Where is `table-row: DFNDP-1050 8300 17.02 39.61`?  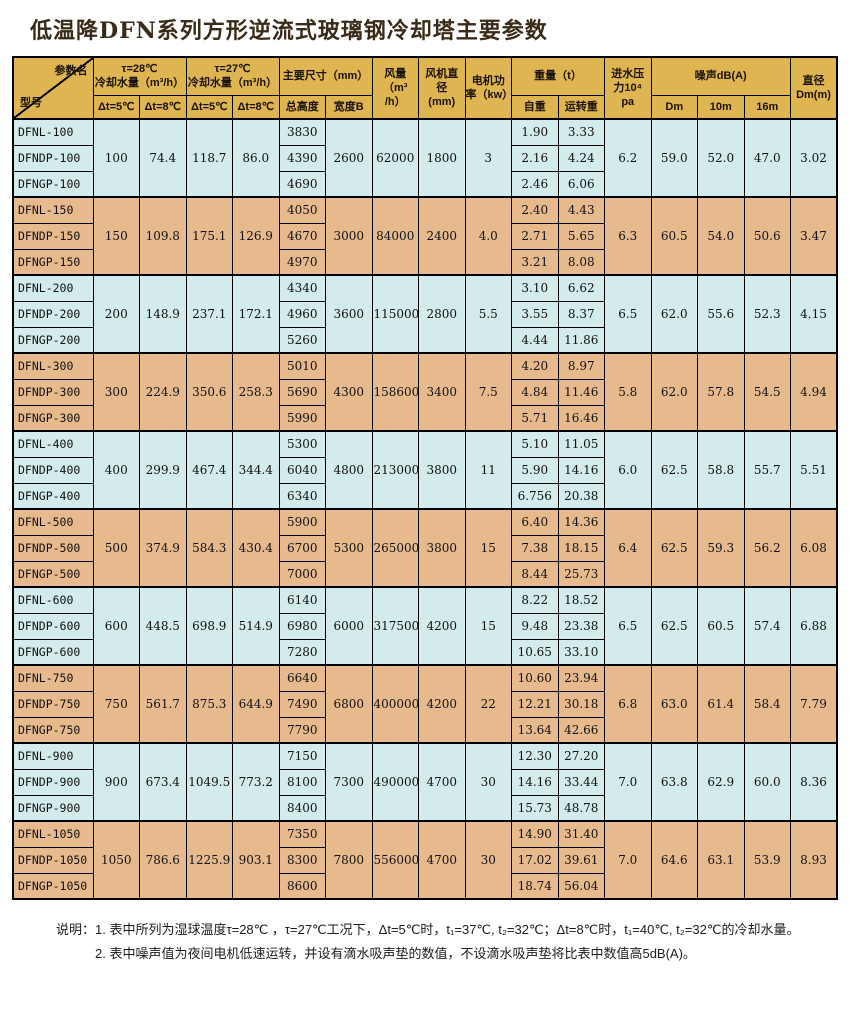 table-row: DFNDP-1050 8300 17.02 39.61 is located at coordinates (424, 860).